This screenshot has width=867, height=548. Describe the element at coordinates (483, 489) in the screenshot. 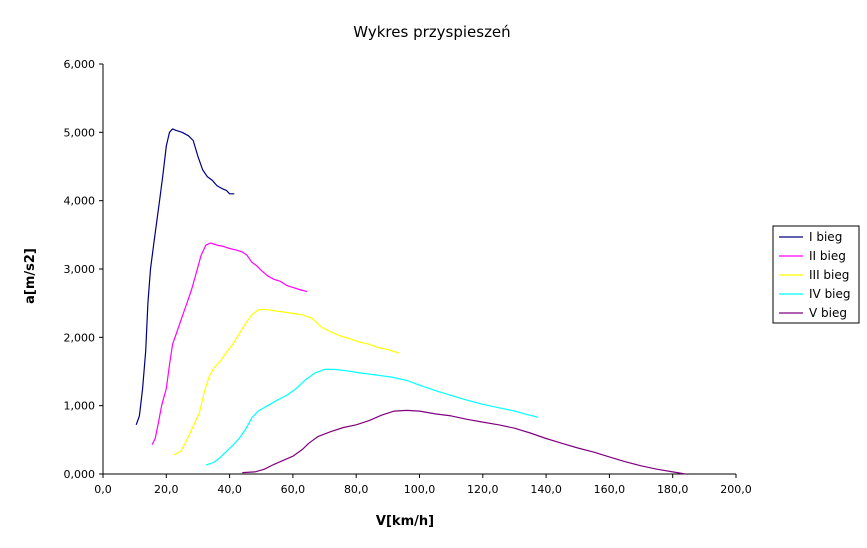

I see `x-tick-label: 120,0` at that location.